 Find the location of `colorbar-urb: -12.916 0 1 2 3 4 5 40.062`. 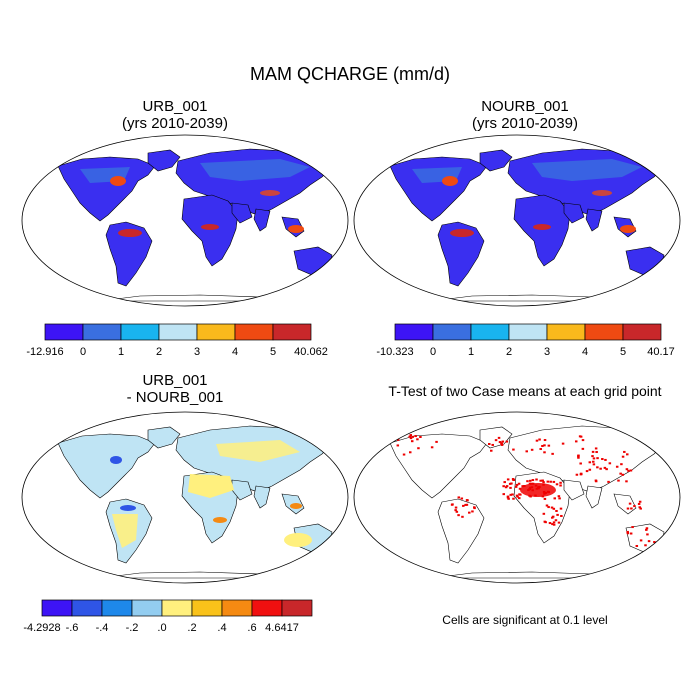

colorbar-urb: -12.916 0 1 2 3 4 5 40.062 is located at coordinates (177, 340).